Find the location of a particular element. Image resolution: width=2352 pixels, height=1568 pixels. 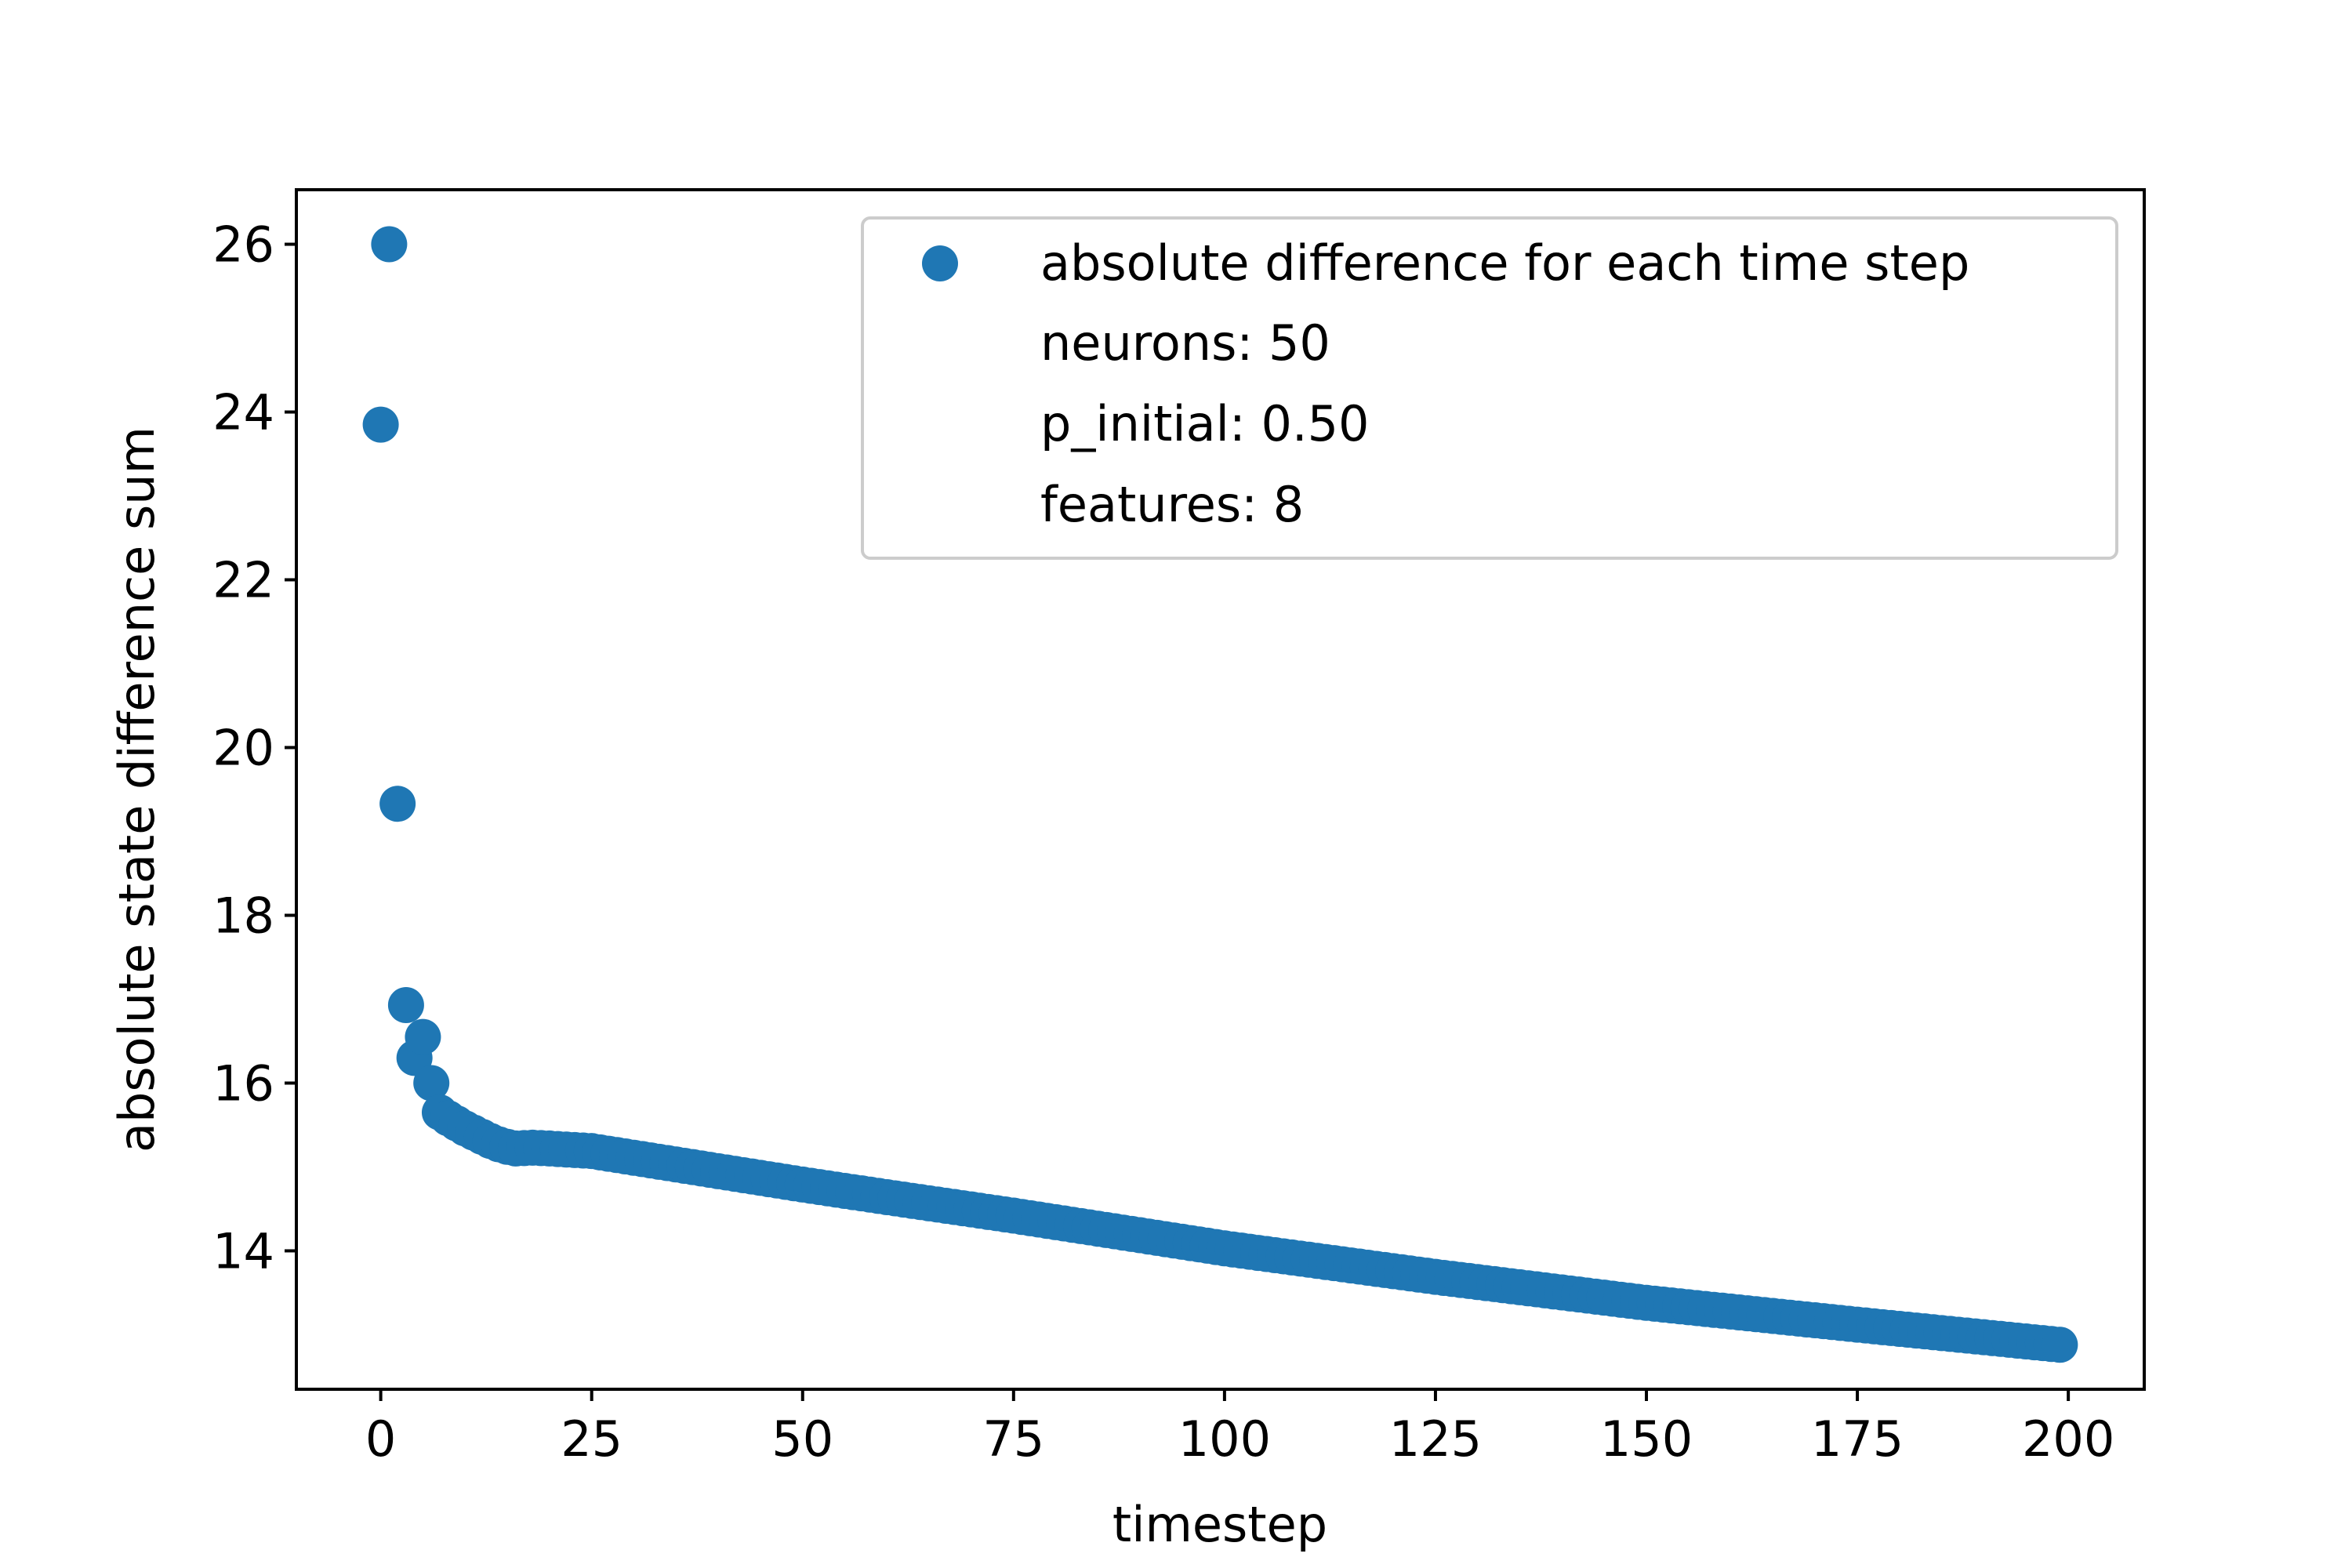

x-tick-label: 150 is located at coordinates (1646, 1439).